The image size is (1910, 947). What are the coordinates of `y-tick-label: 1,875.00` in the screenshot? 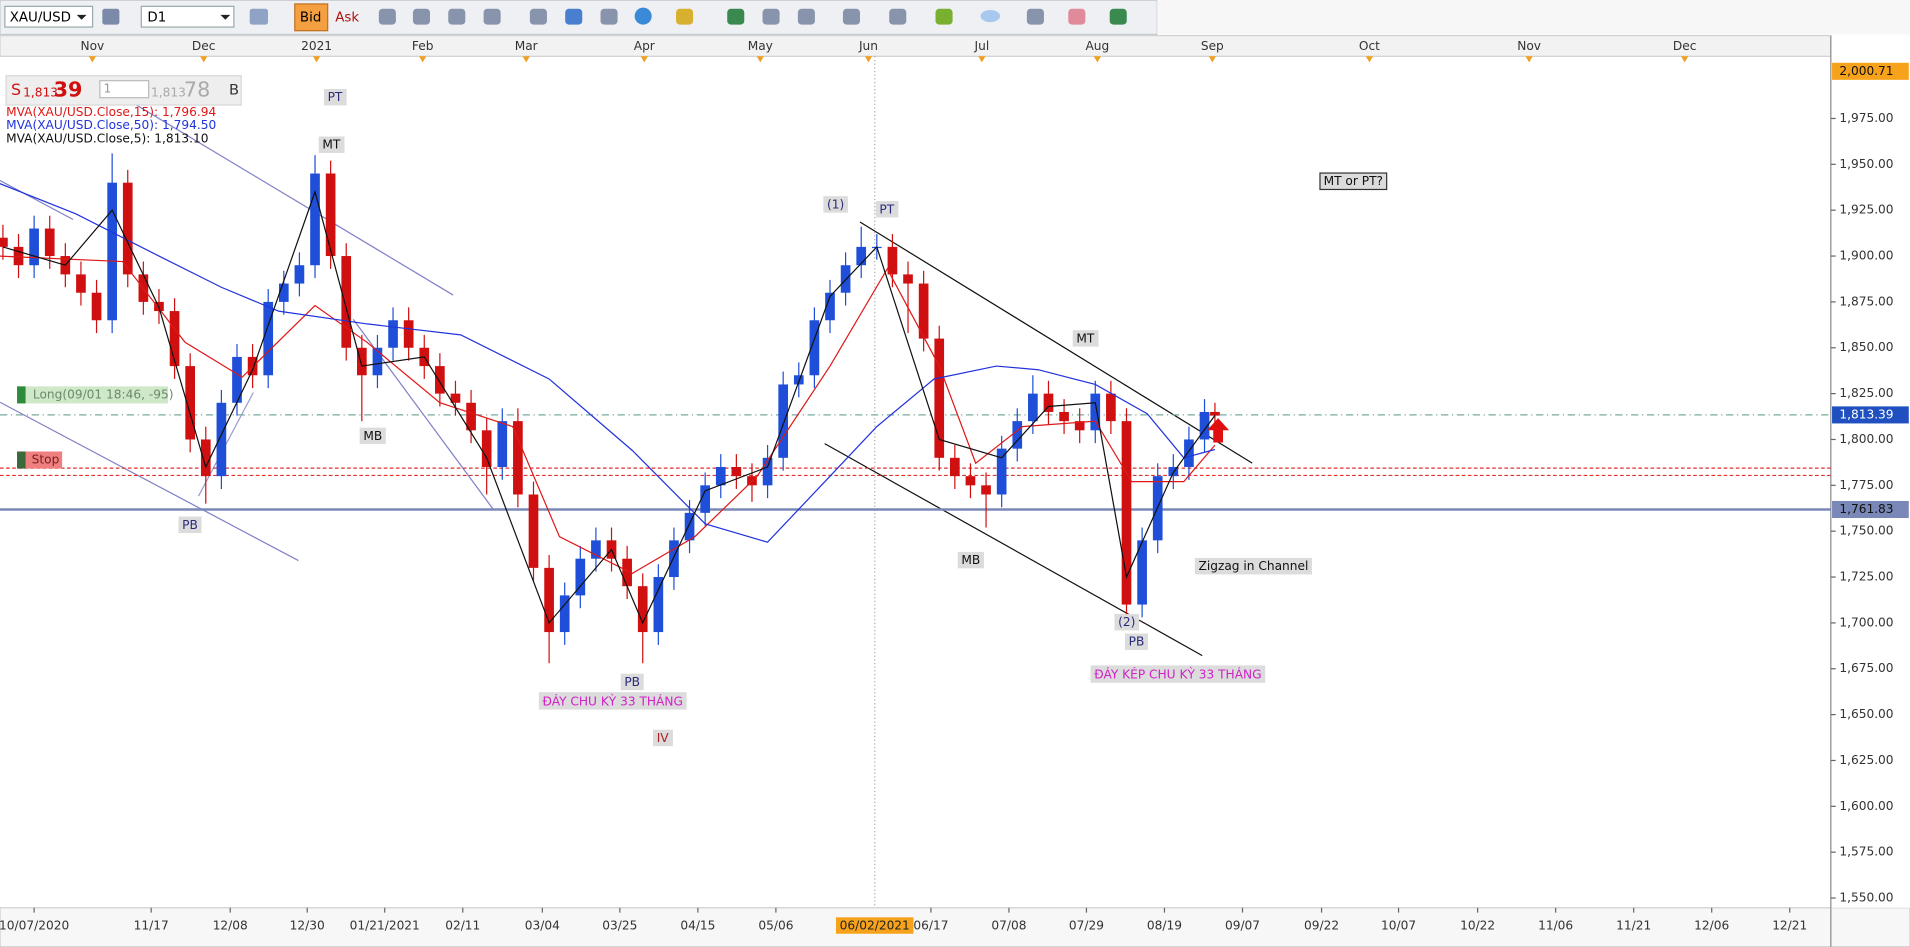 It's located at (1866, 301).